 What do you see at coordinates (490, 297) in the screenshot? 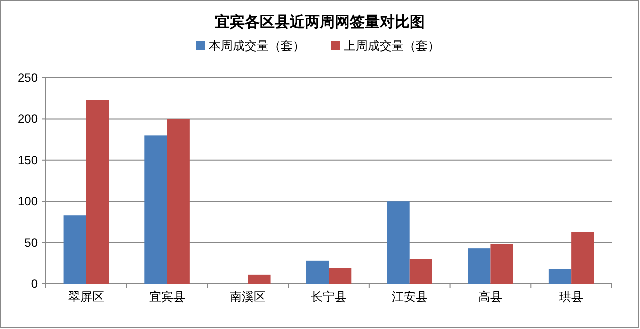
I see `x-tick-label: 高县` at bounding box center [490, 297].